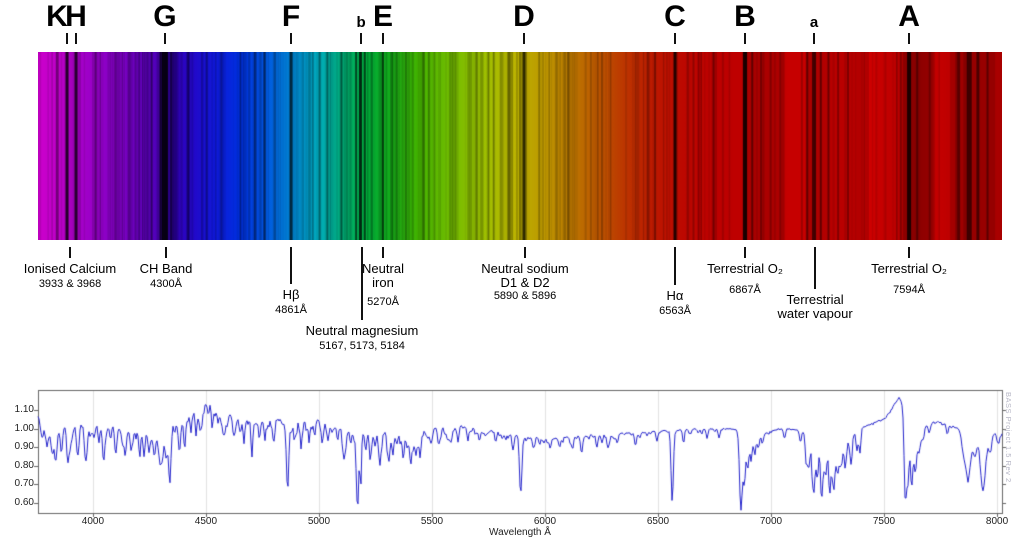 The height and width of the screenshot is (544, 1024). Describe the element at coordinates (24, 465) in the screenshot. I see `y-tick-label: 0.80` at that location.